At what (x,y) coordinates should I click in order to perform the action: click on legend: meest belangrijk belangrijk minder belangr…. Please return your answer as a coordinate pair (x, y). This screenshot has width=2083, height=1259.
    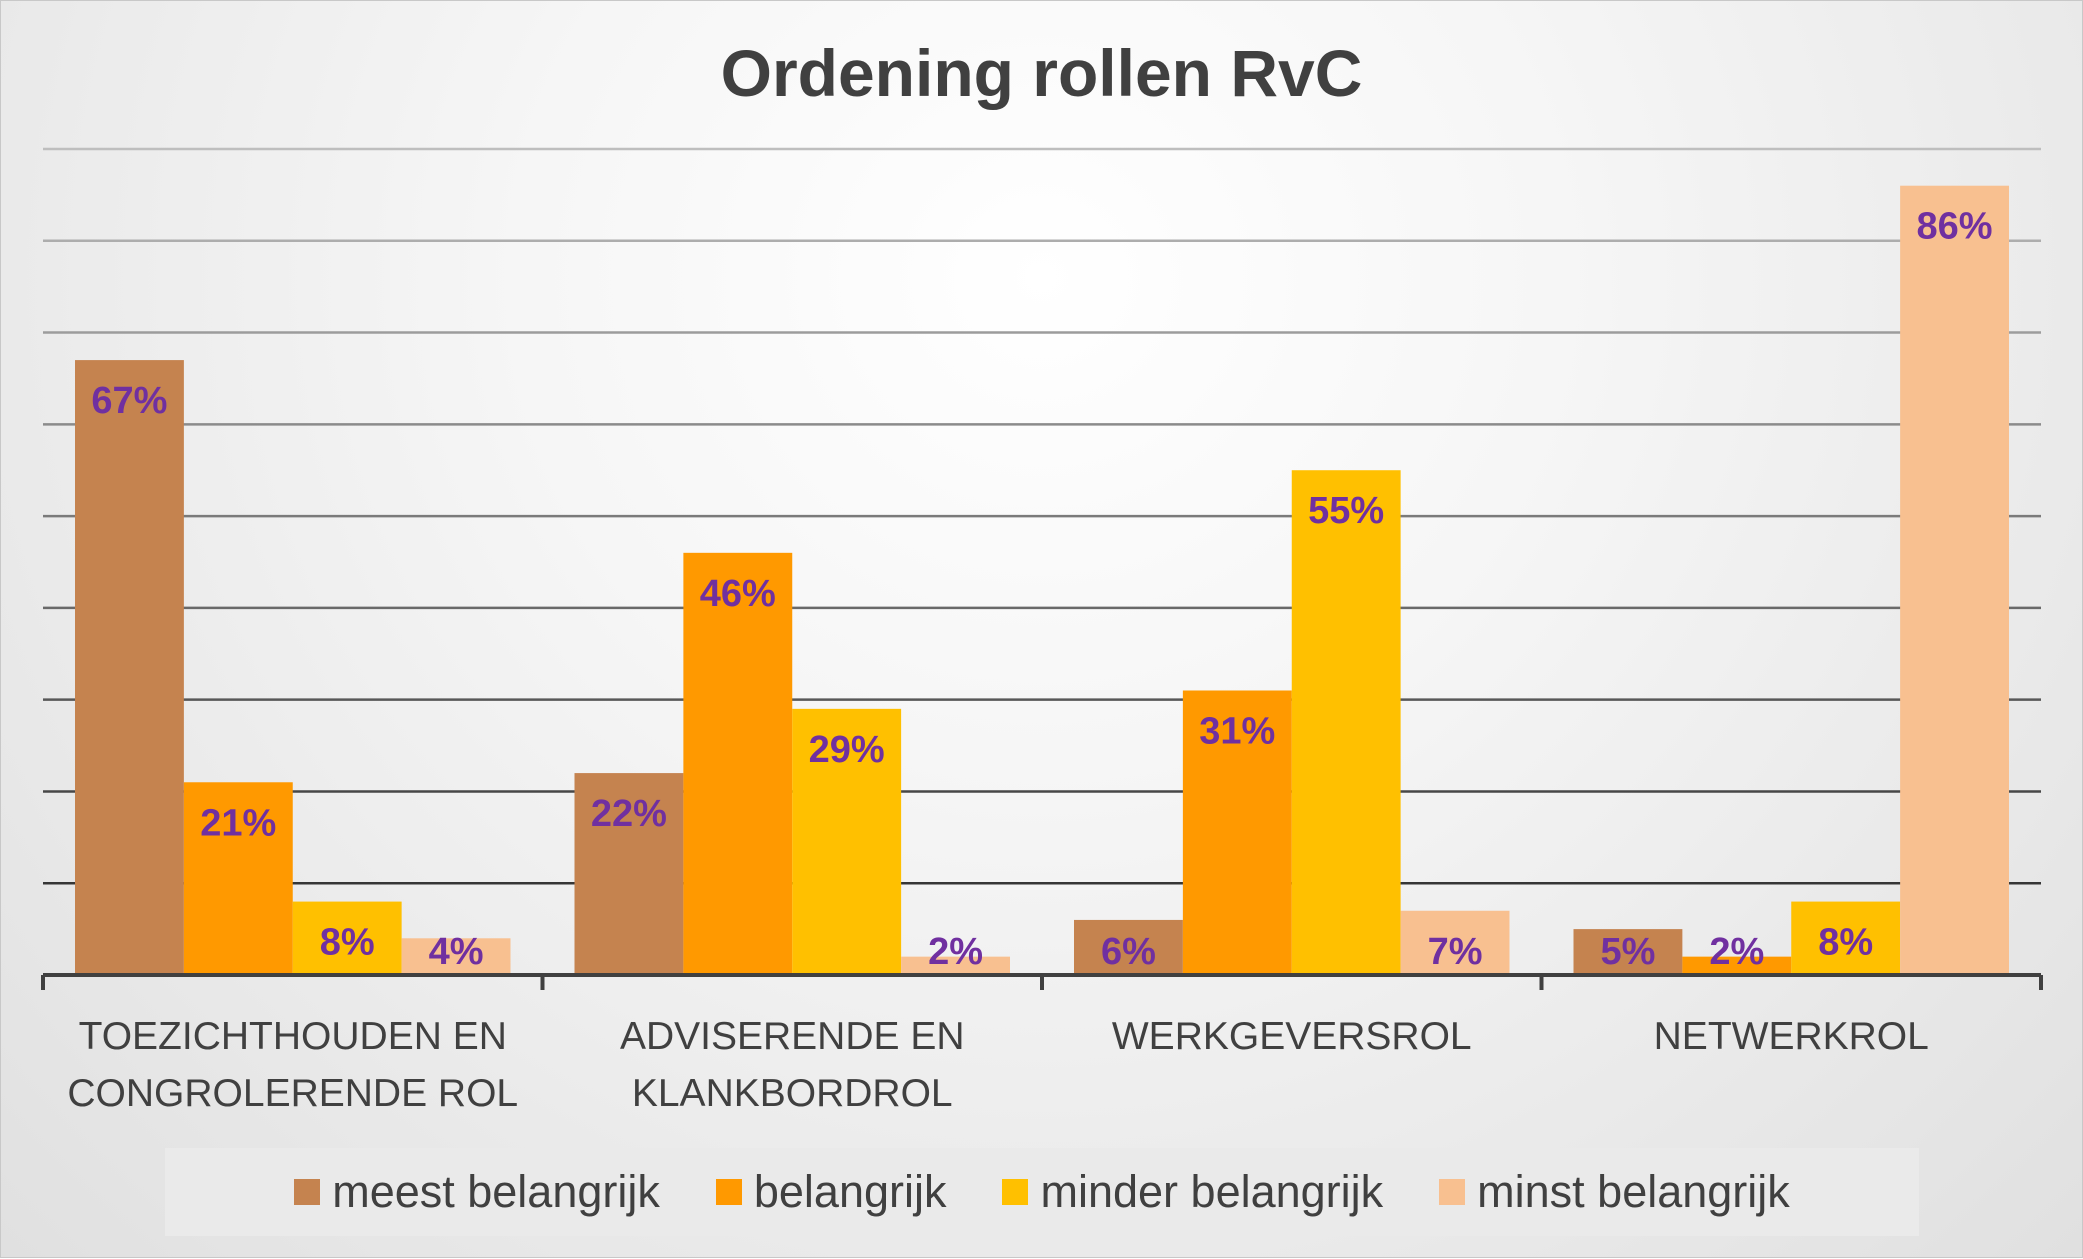
    Looking at the image, I should click on (1042, 1192).